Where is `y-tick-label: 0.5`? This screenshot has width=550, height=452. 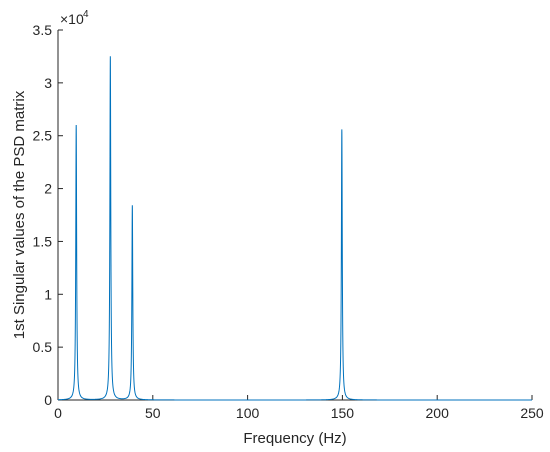
y-tick-label: 0.5 is located at coordinates (43, 347).